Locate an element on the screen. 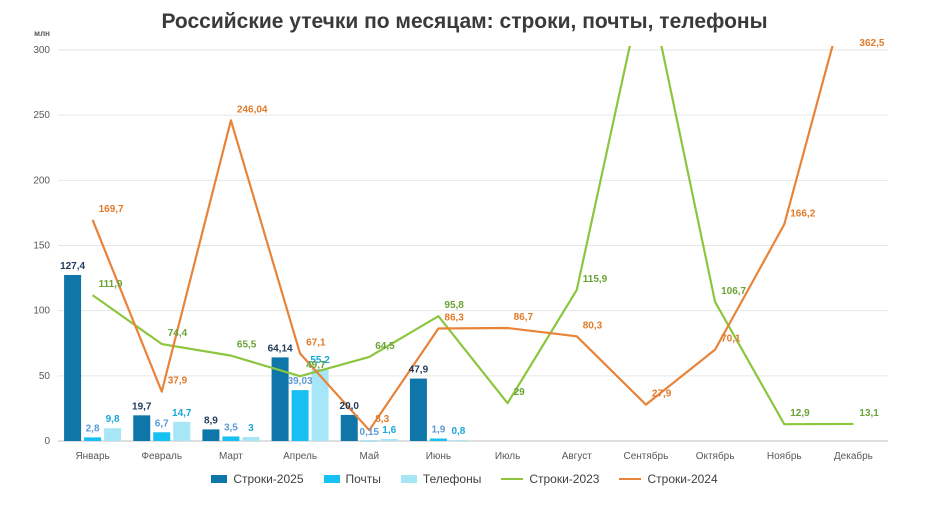 The image size is (929, 518). line-data-label: 8,3 is located at coordinates (382, 419).